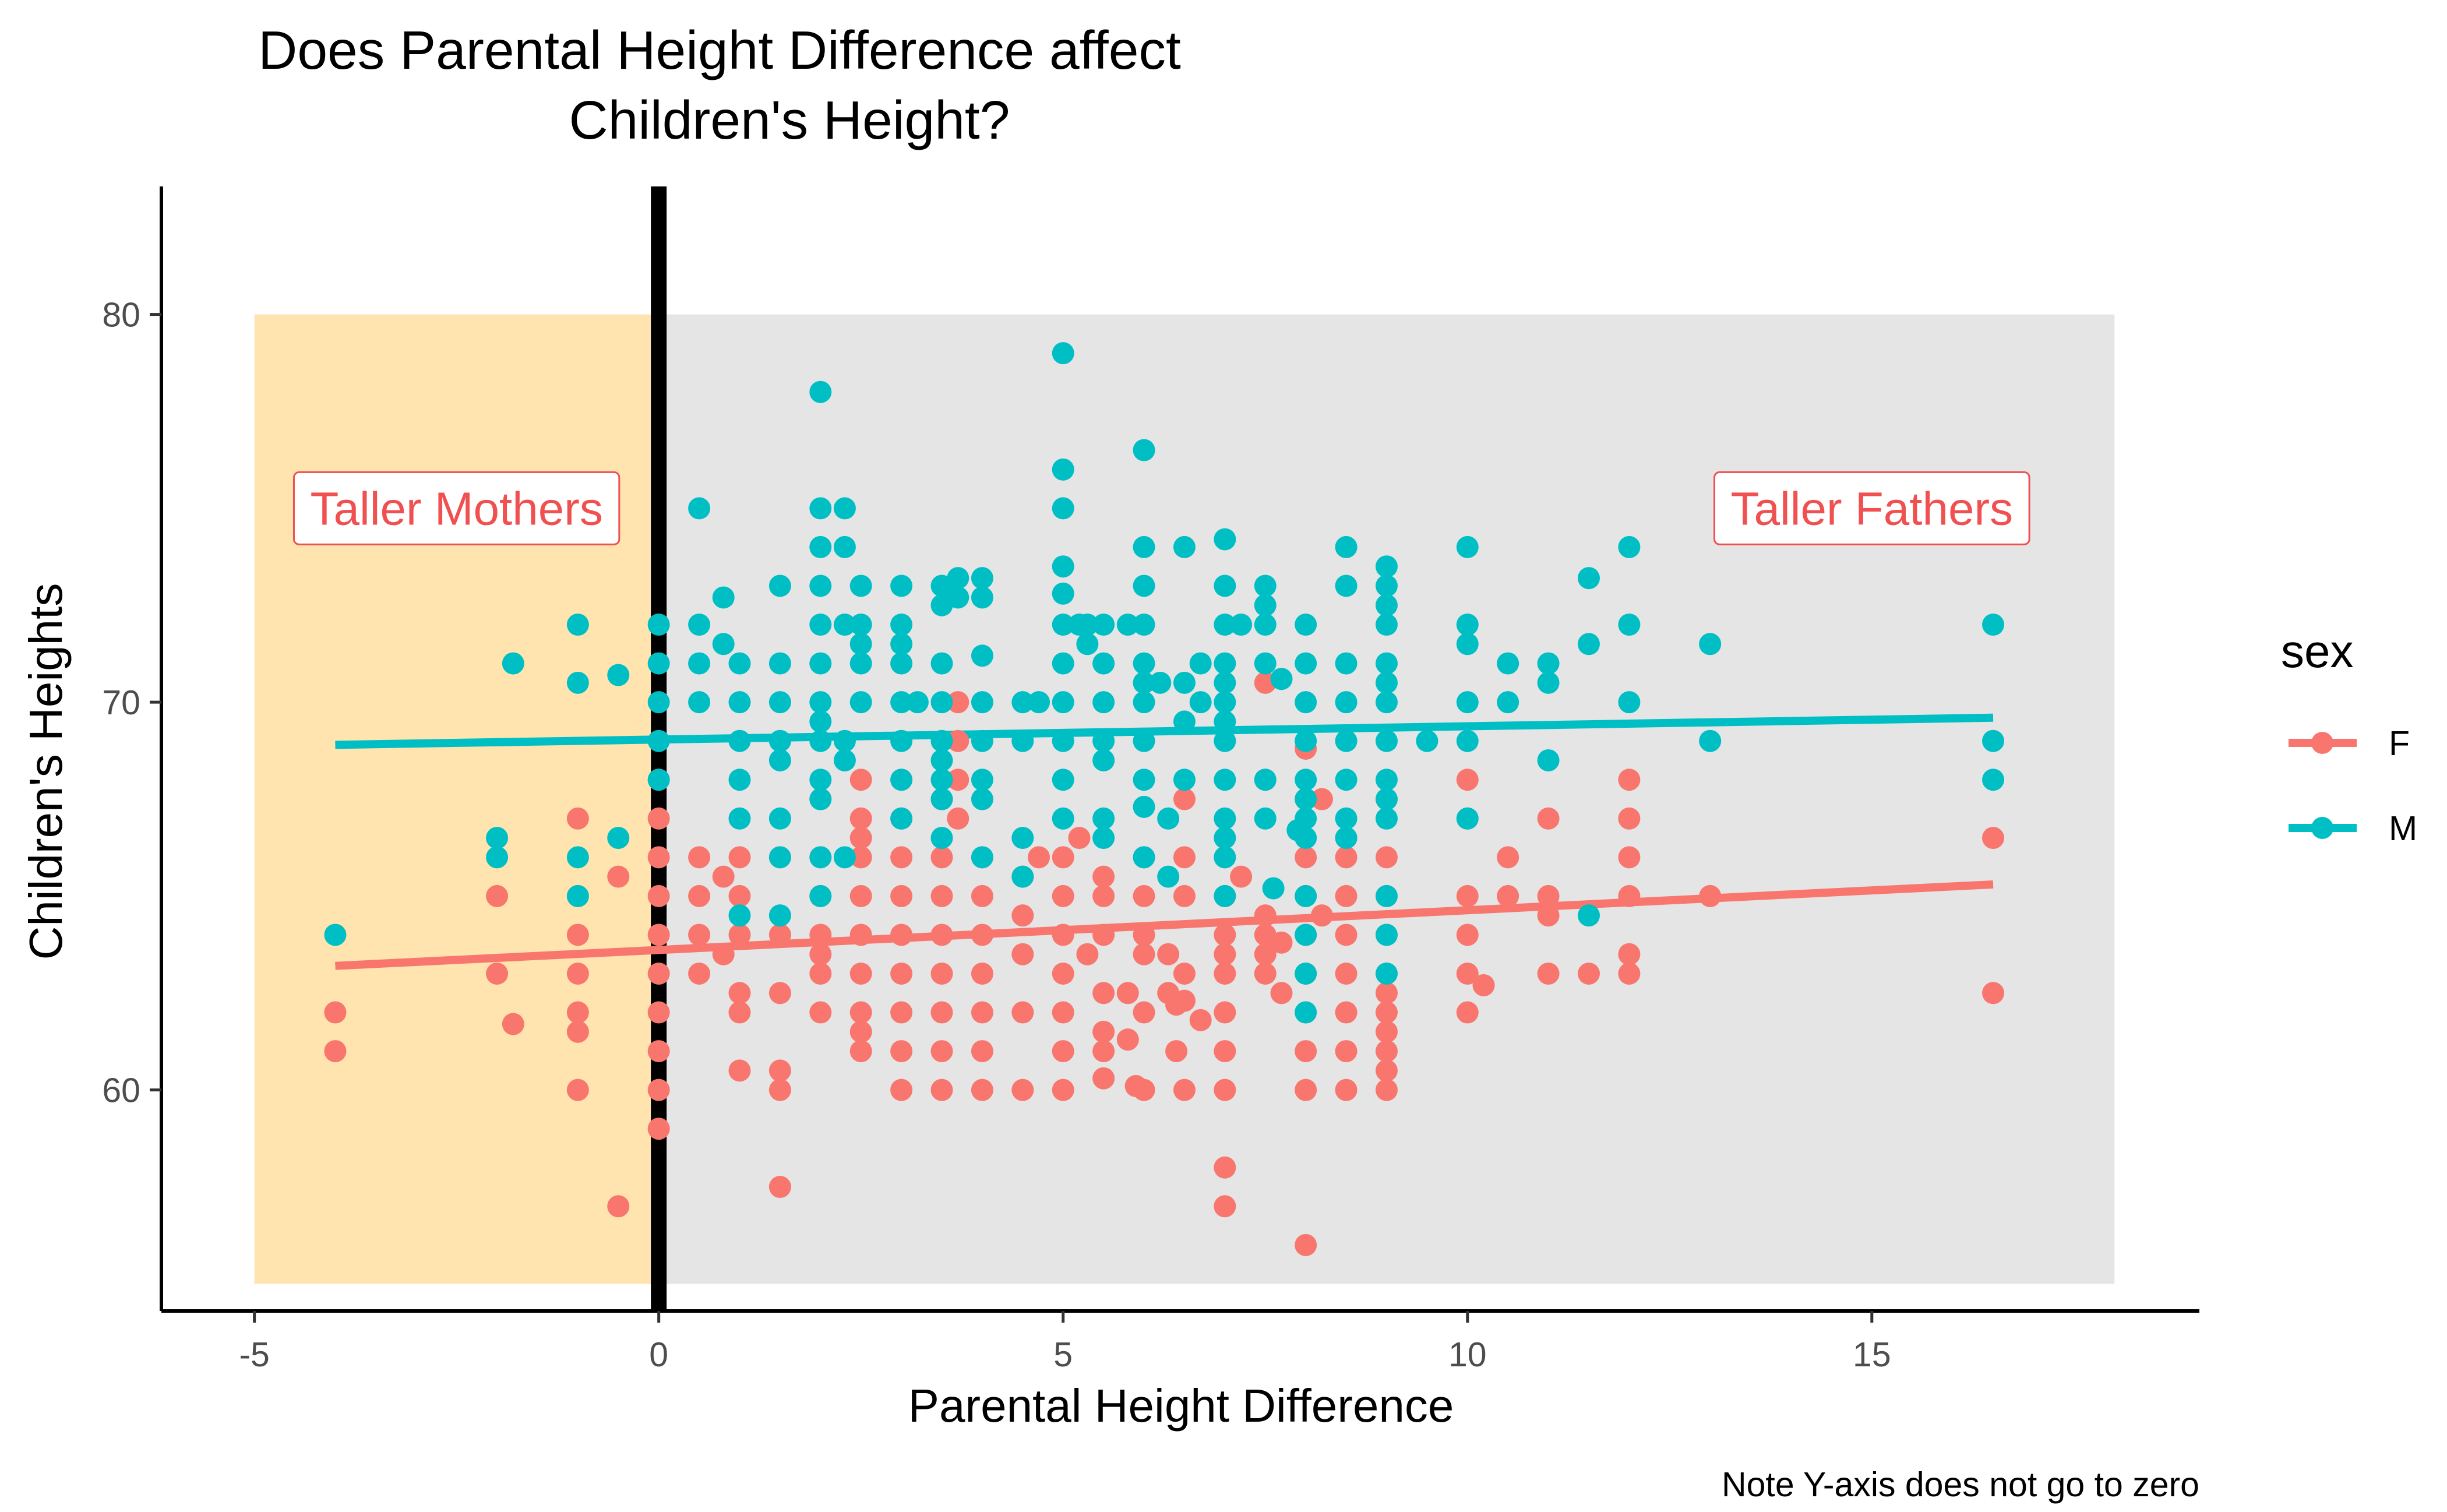  Describe the element at coordinates (1161, 508) in the screenshot. I see `annotations: Taller Mothers Taller Fathers` at that location.